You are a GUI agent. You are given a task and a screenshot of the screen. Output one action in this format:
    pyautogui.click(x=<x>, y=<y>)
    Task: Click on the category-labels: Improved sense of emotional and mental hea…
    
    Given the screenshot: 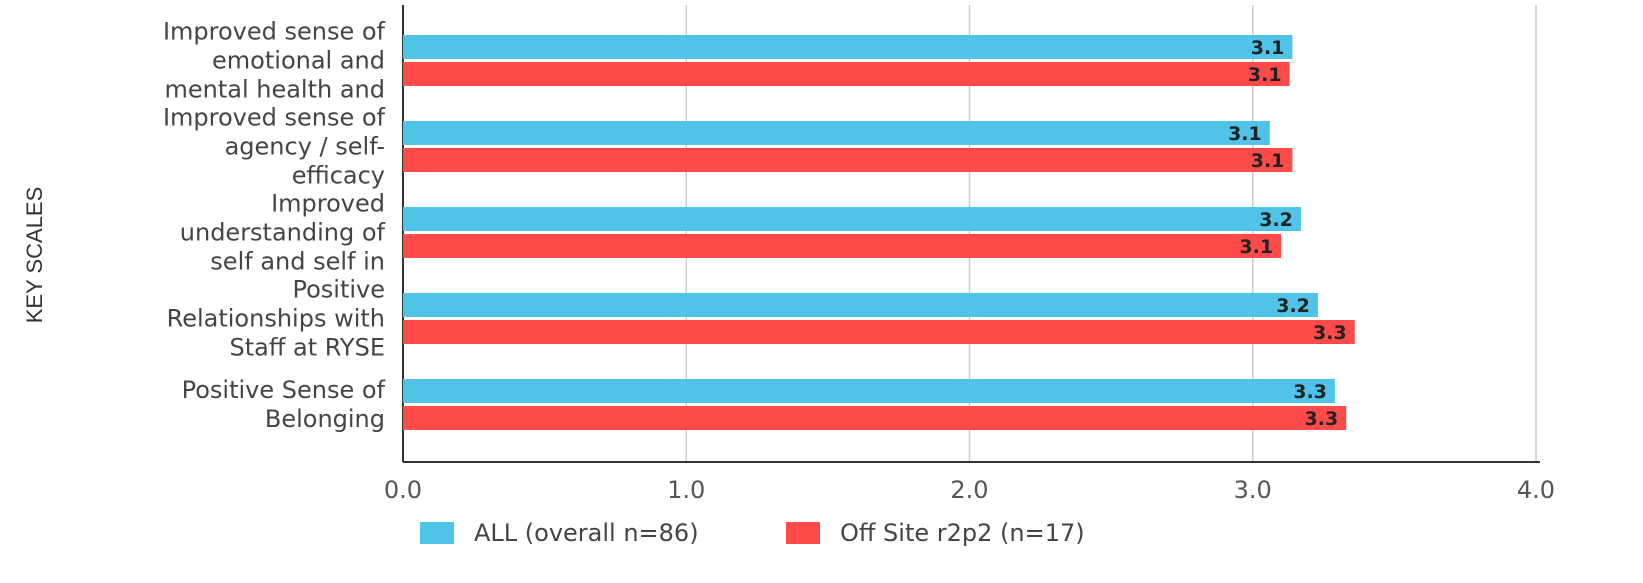 What is the action you would take?
    pyautogui.click(x=274, y=226)
    